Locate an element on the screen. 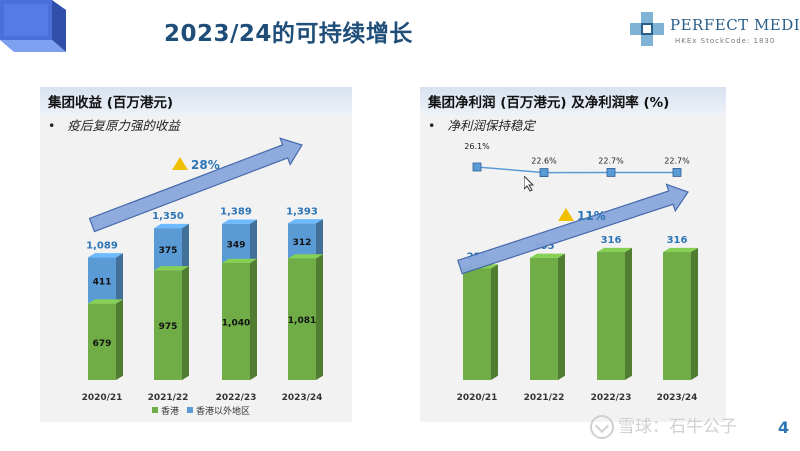  bar-profit-2020/21 is located at coordinates (477, 324).